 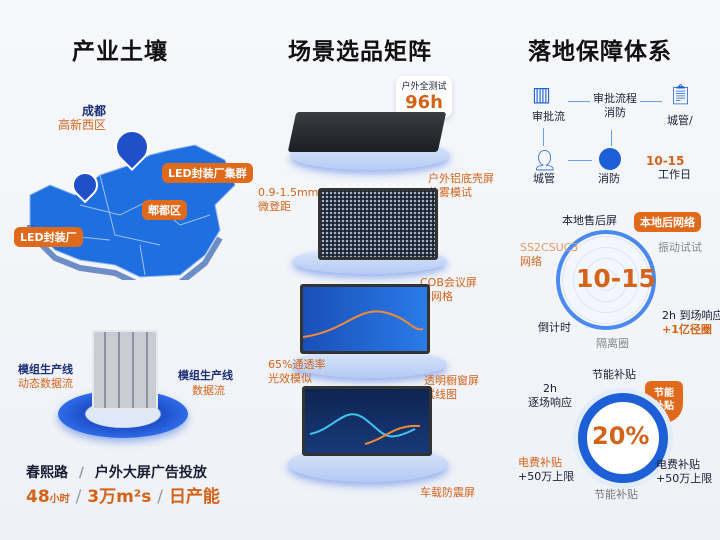 I want to click on flow-node-4: 消防, so click(x=609, y=178).